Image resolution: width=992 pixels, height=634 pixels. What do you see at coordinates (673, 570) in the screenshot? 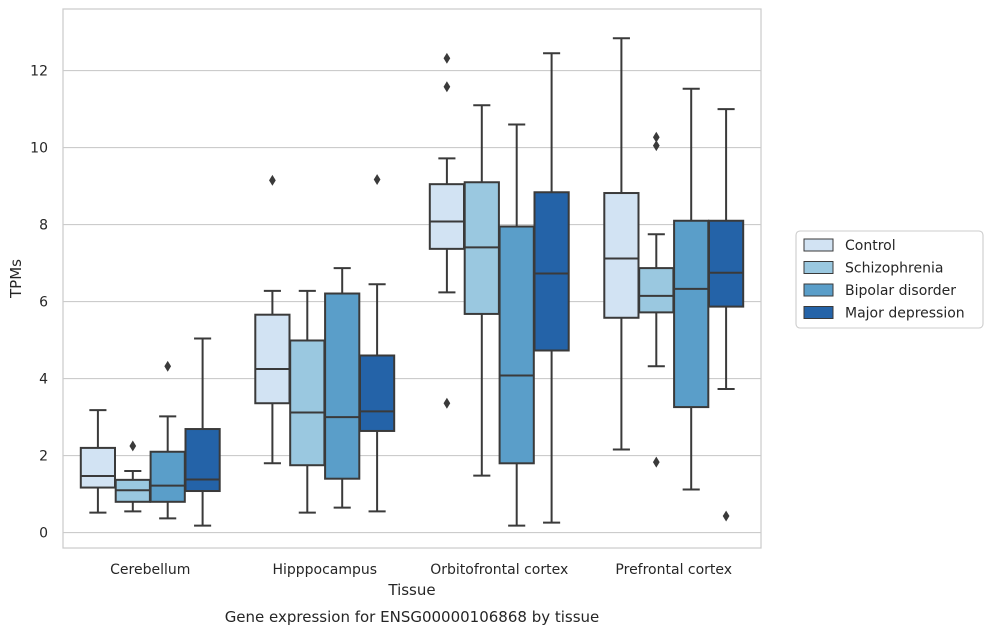
I see `x-tick-label: Prefrontal cortex` at bounding box center [673, 570].